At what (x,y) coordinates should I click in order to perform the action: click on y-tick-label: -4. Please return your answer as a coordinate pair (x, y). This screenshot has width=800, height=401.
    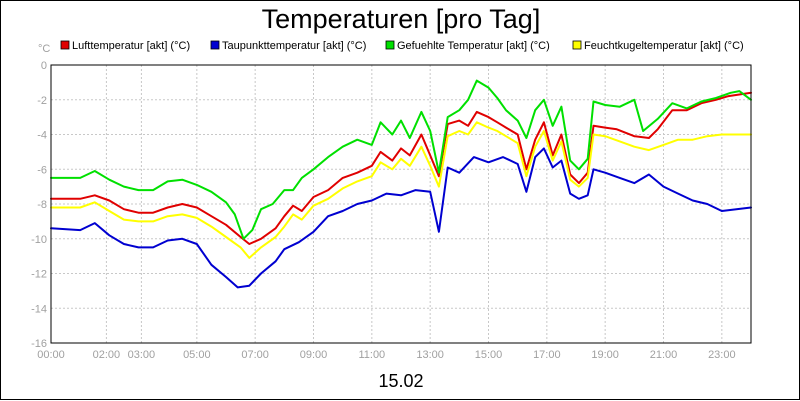
    Looking at the image, I should click on (42, 136).